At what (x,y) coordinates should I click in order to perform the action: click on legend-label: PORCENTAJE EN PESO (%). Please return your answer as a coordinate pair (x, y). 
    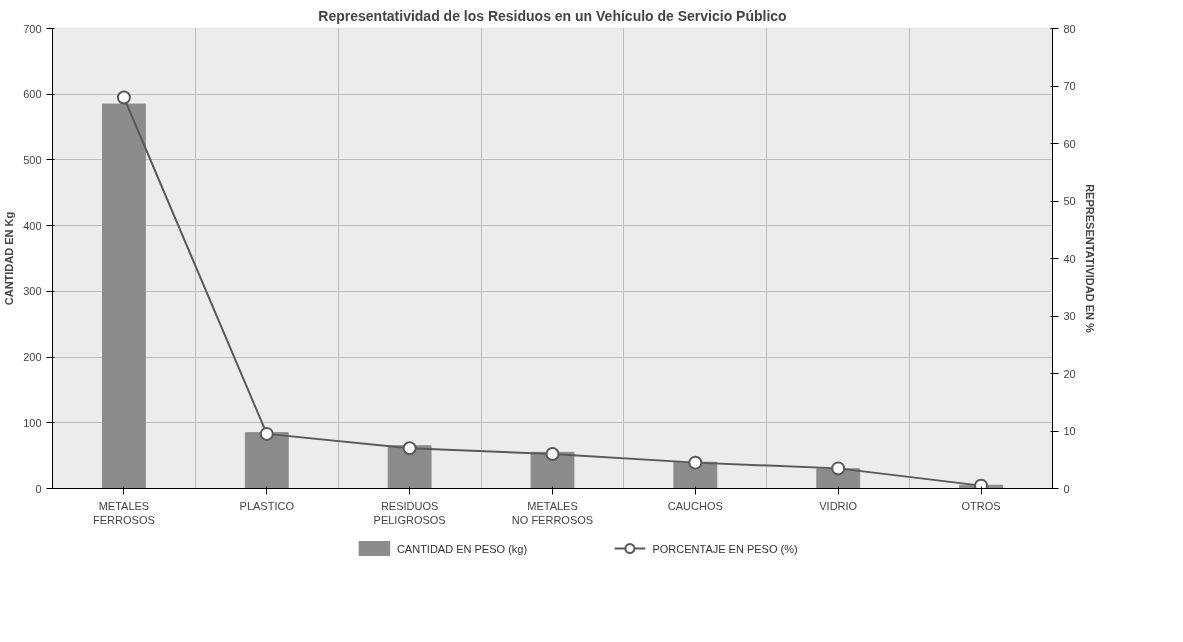
    Looking at the image, I should click on (725, 548).